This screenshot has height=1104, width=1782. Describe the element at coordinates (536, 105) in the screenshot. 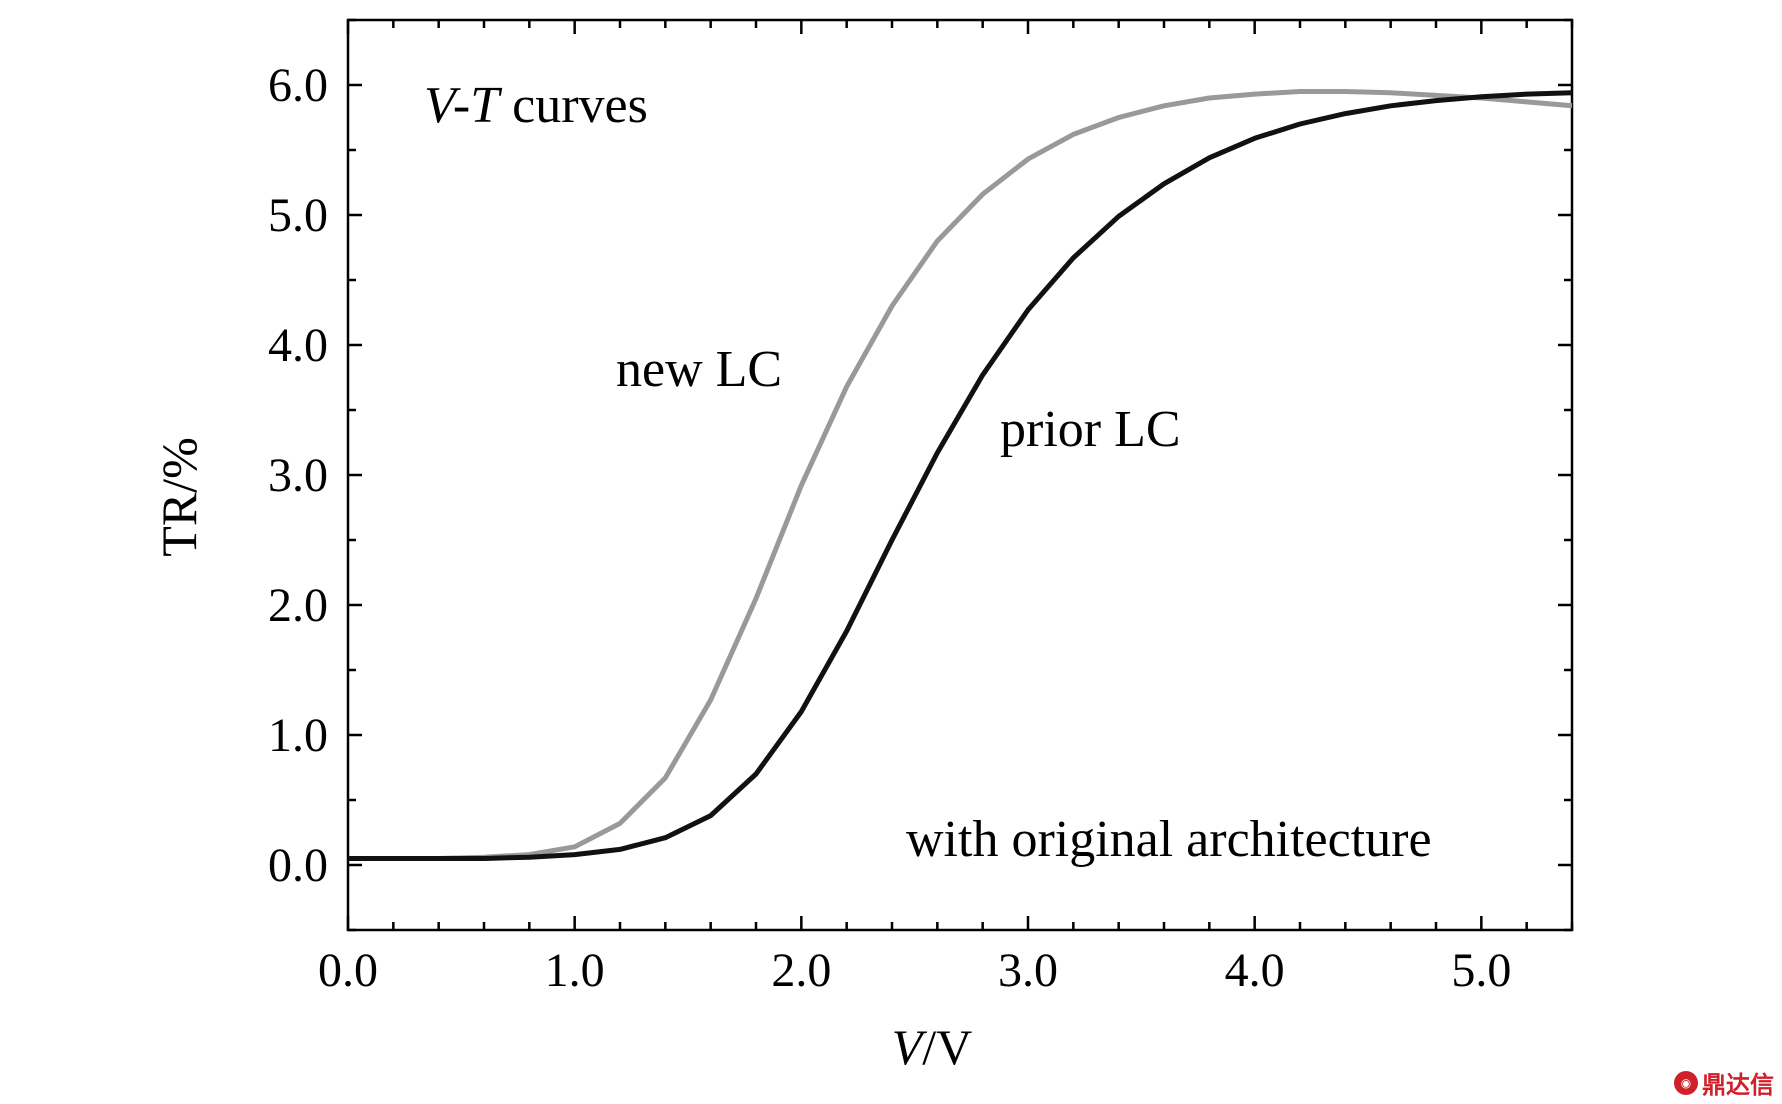

I see `chart-title: V-T curves` at that location.